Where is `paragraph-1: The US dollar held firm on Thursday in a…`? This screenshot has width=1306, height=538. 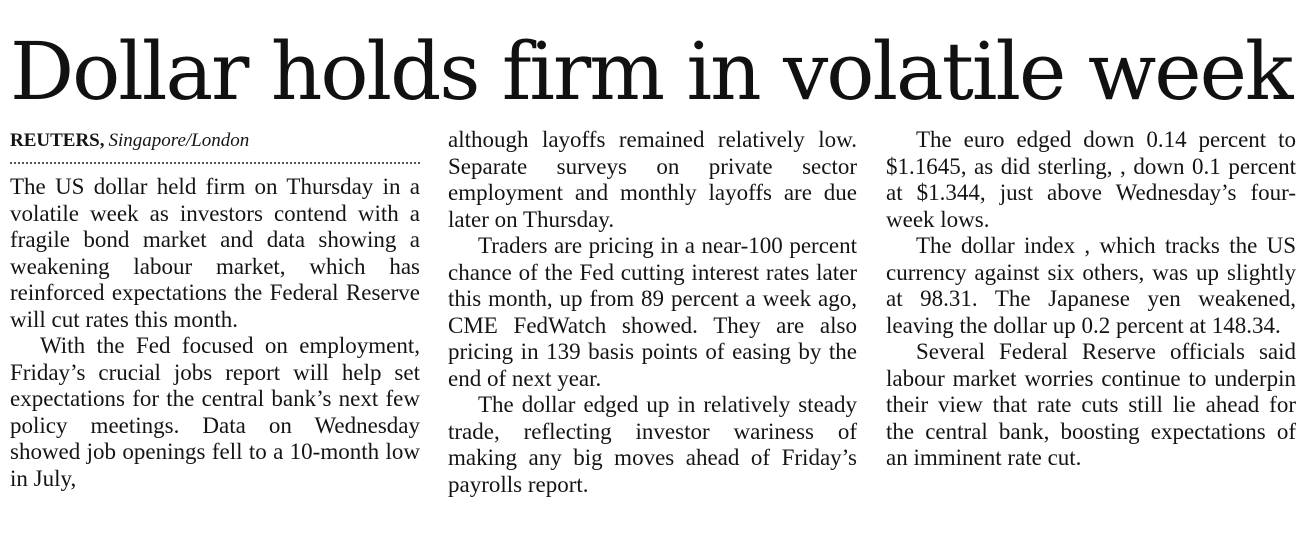
paragraph-1: The US dollar held firm on Thursday in a… is located at coordinates (215, 253).